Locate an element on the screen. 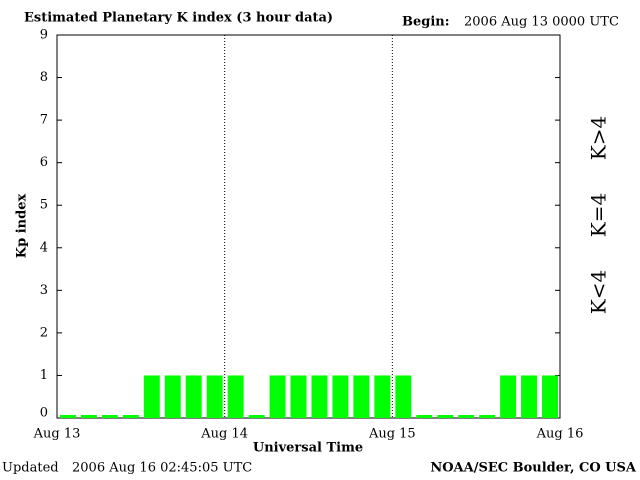 Image resolution: width=640 pixels, height=480 pixels. y-tick-label: 5 is located at coordinates (44, 205).